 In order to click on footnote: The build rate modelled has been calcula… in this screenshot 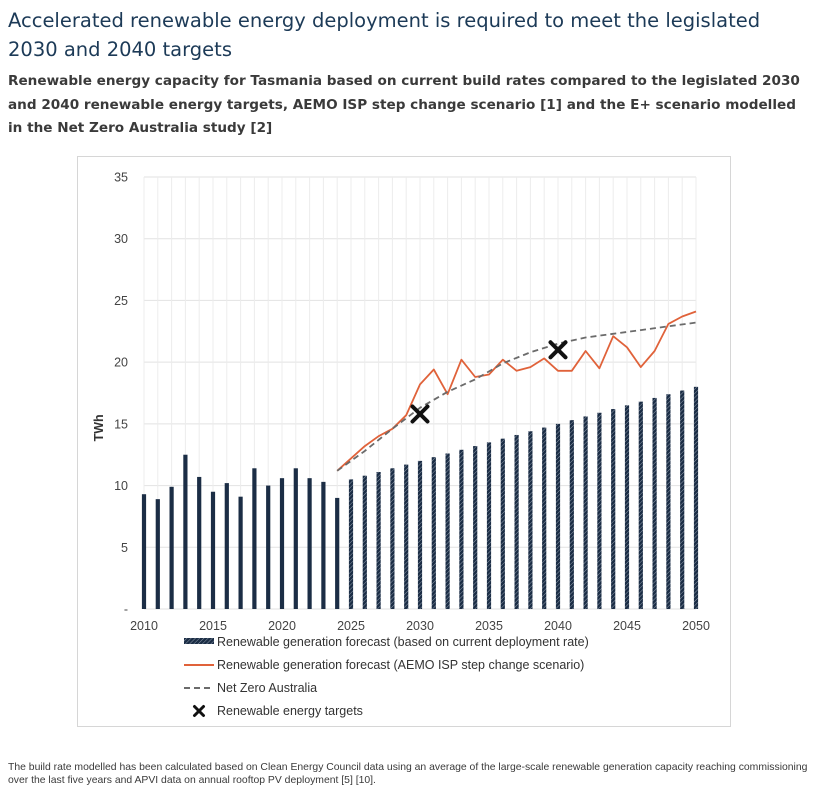, I will do `click(408, 774)`.